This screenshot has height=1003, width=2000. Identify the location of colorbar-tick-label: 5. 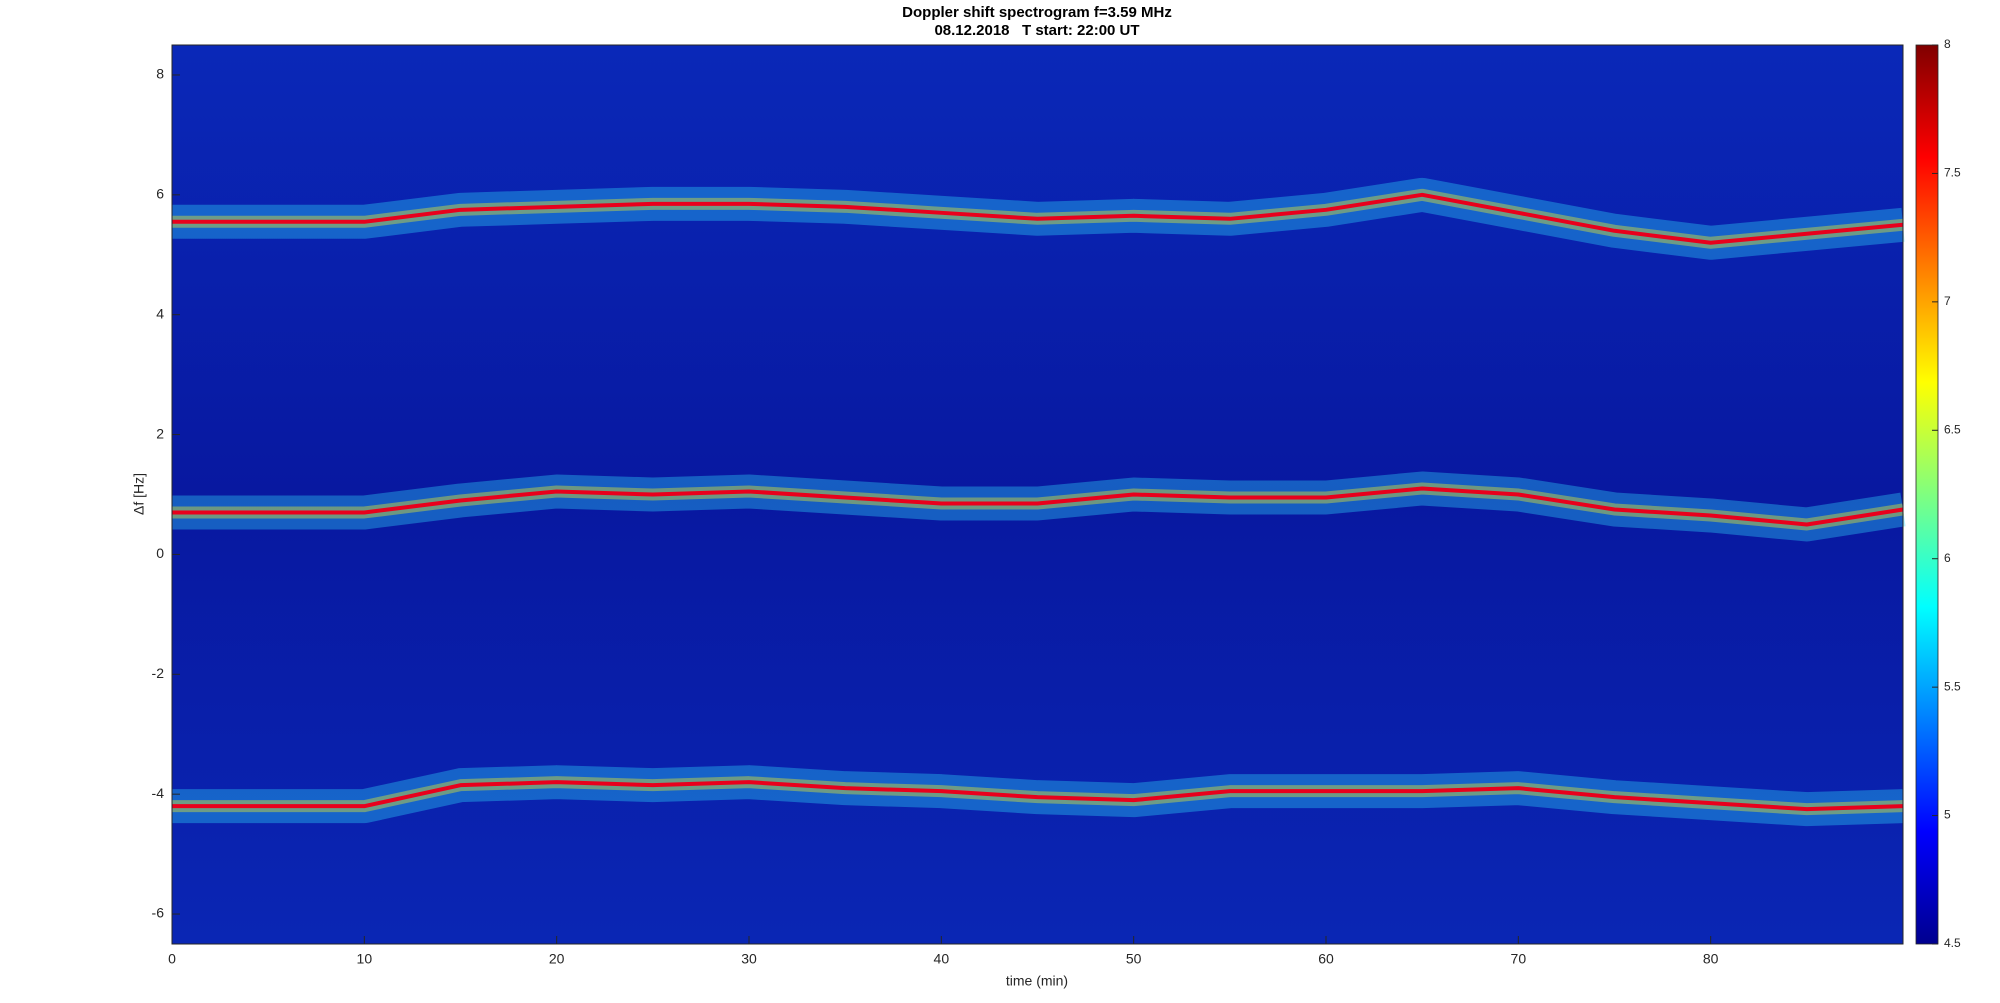
(1947, 815).